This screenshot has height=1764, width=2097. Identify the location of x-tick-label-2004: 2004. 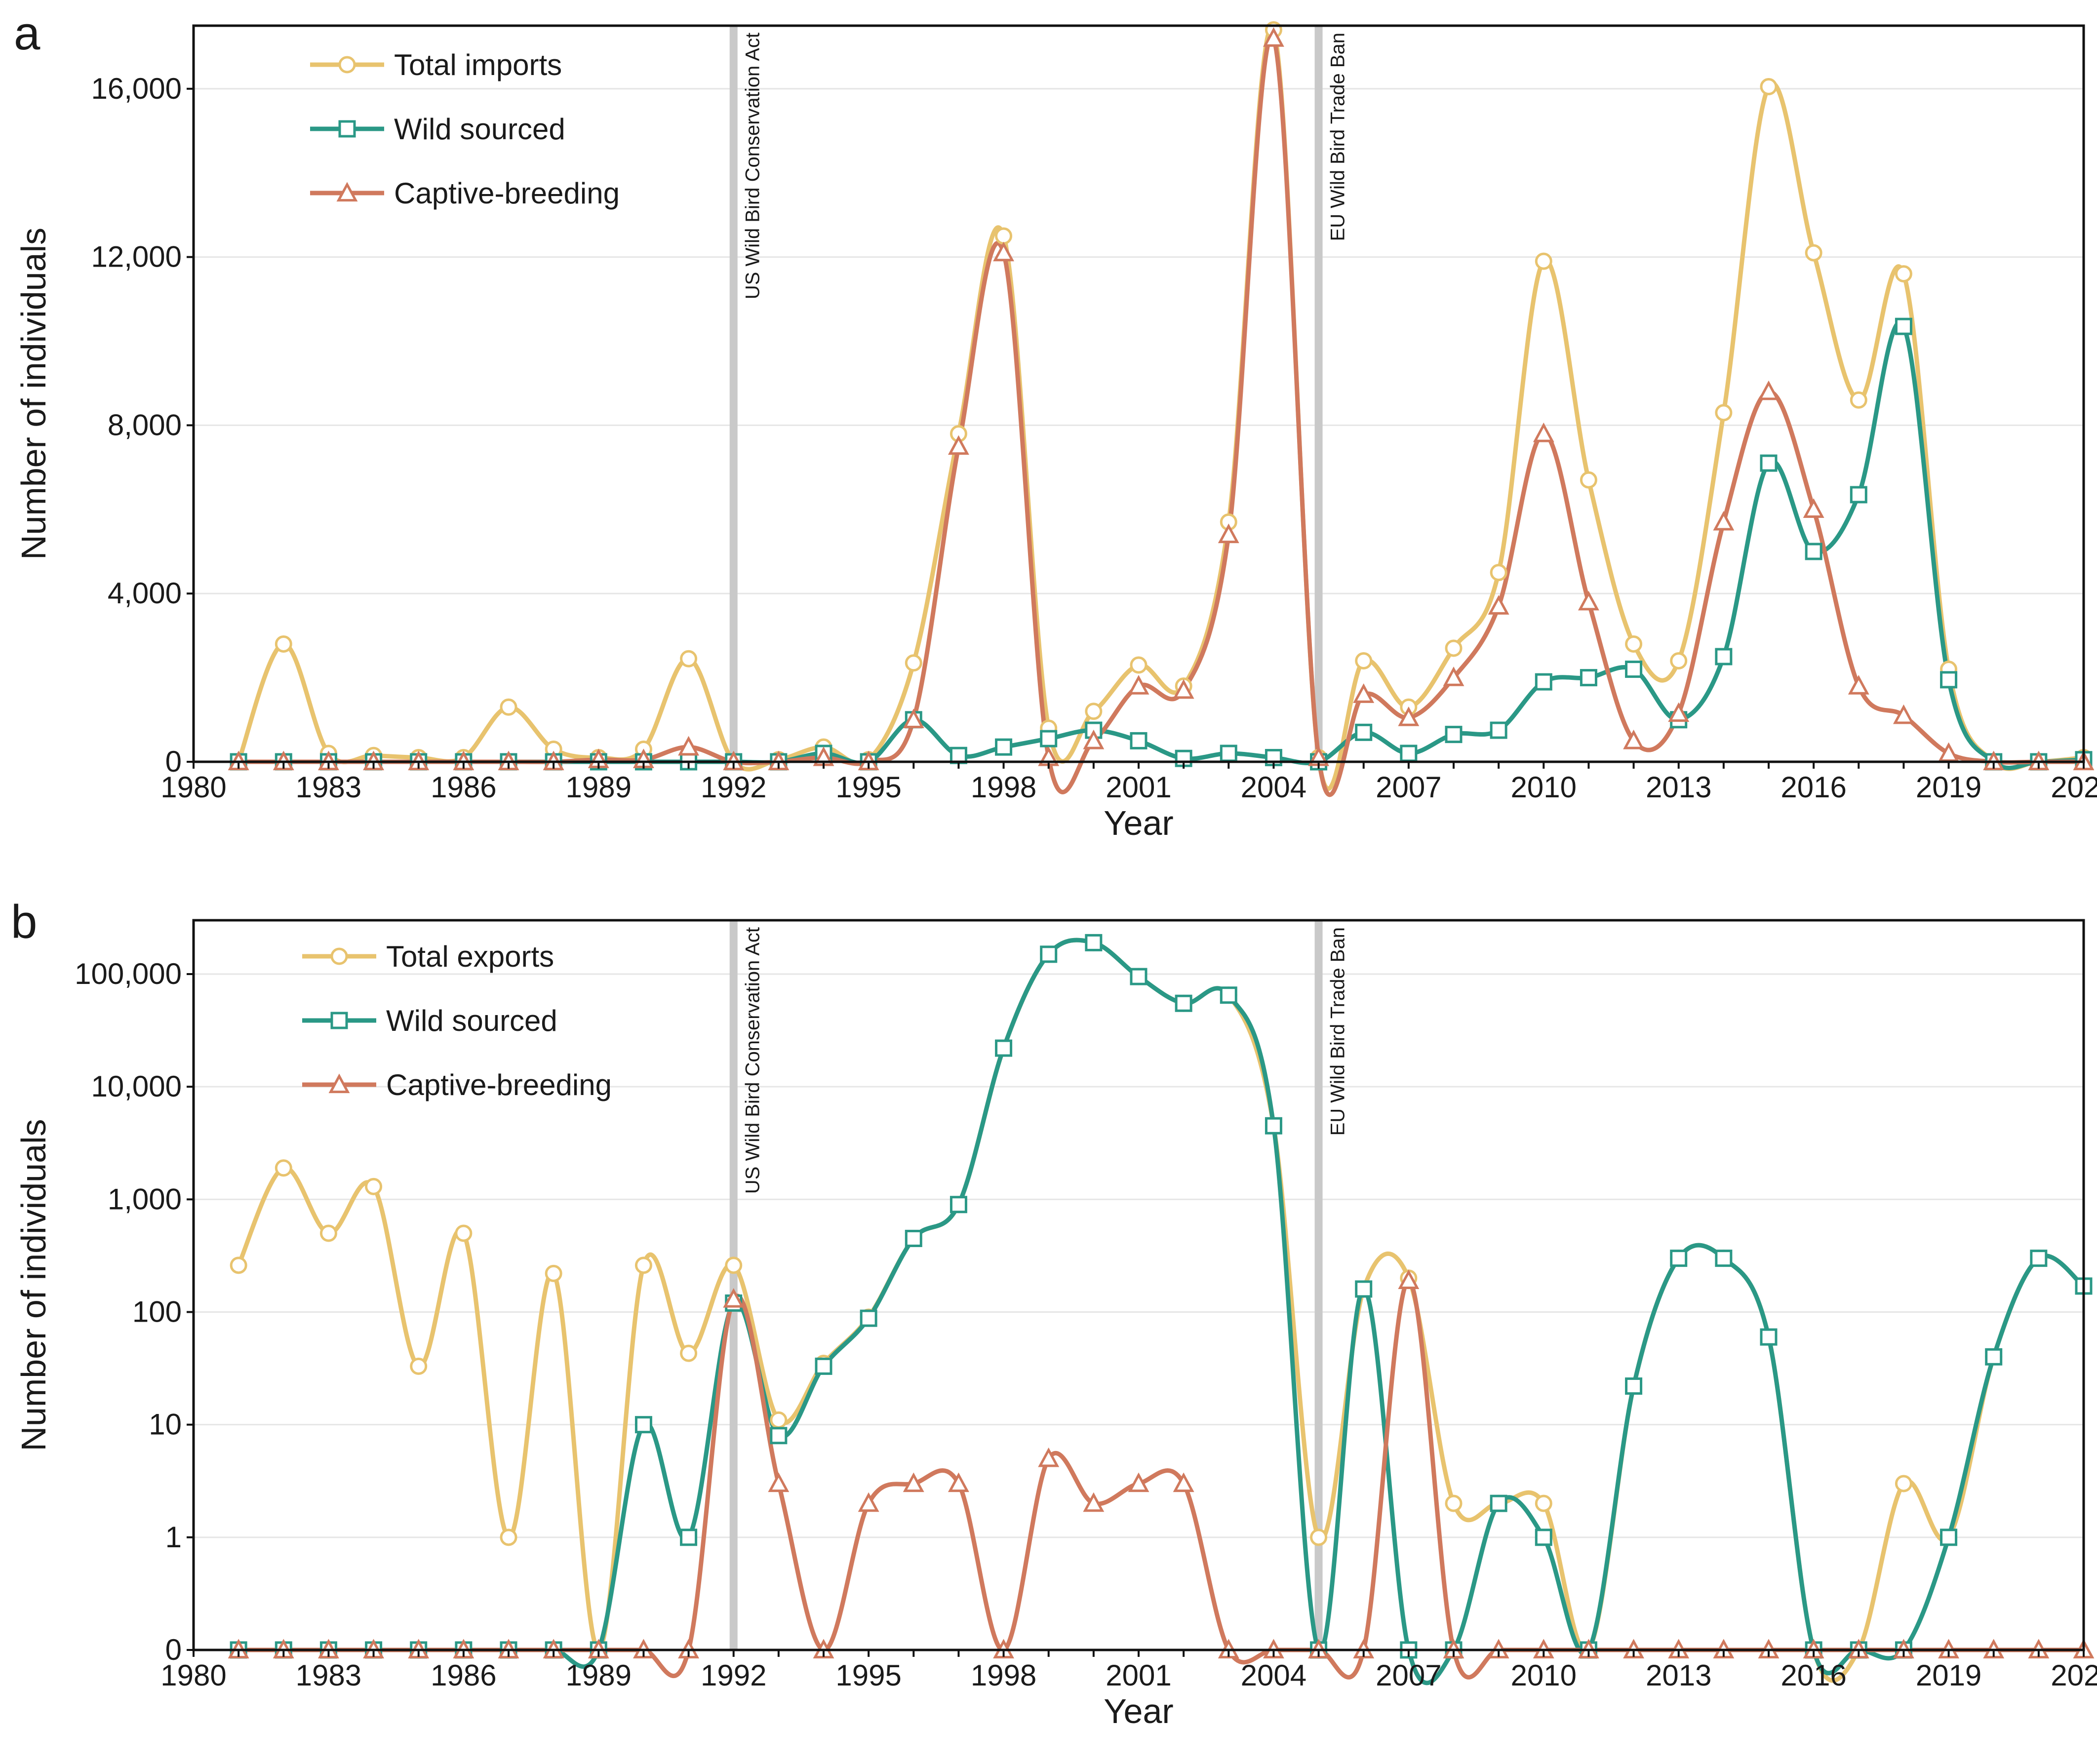
(1273, 788).